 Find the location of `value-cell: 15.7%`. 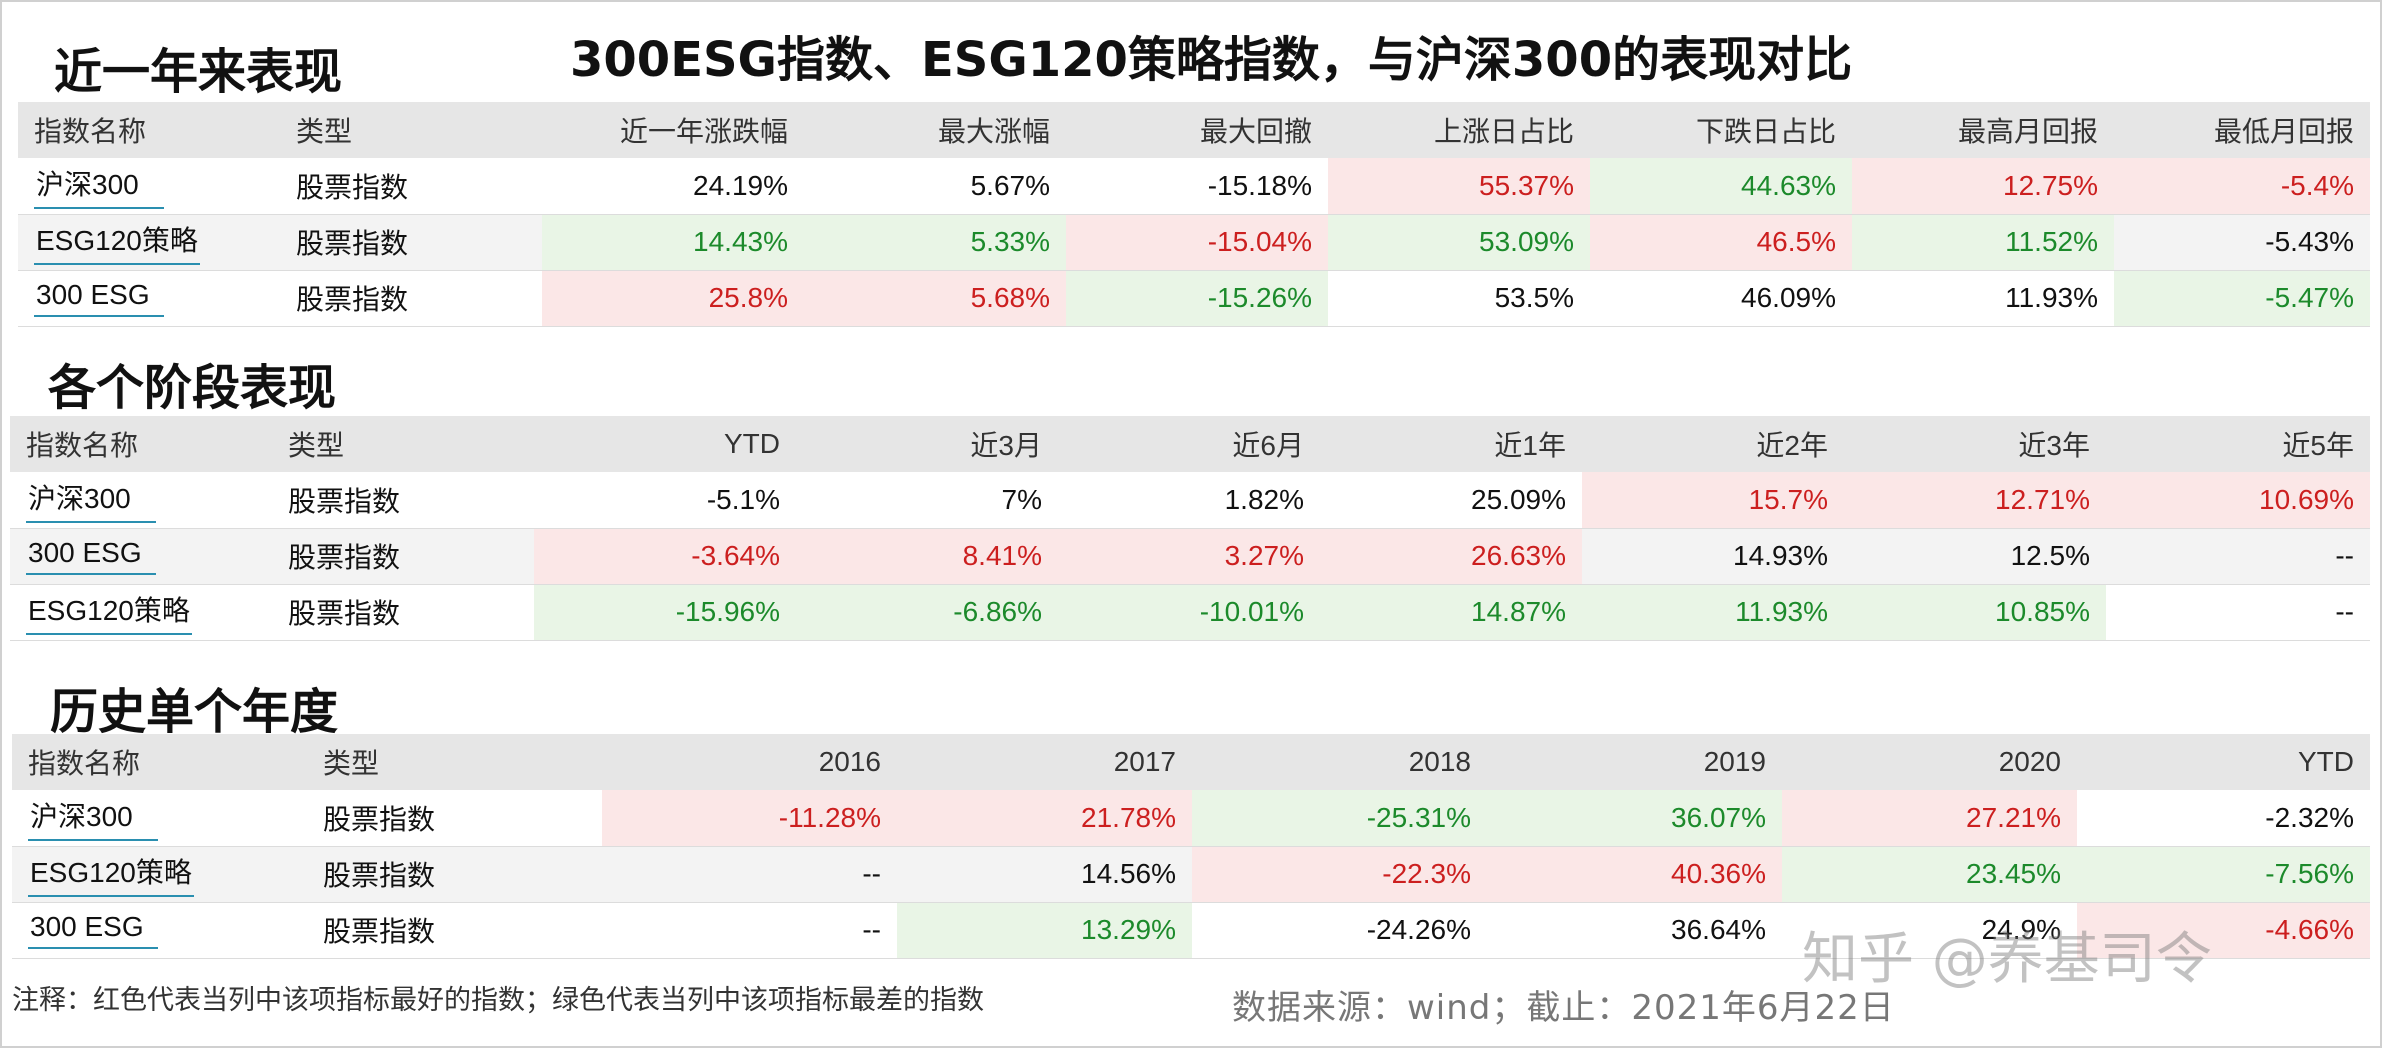

value-cell: 15.7% is located at coordinates (1713, 500).